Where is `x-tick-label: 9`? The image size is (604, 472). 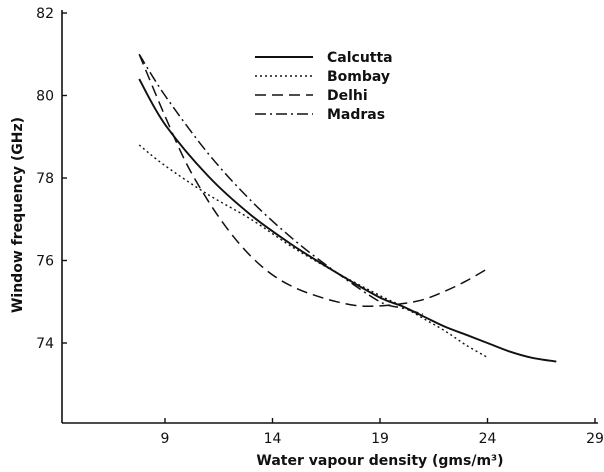
x-tick-label: 9 is located at coordinates (165, 439).